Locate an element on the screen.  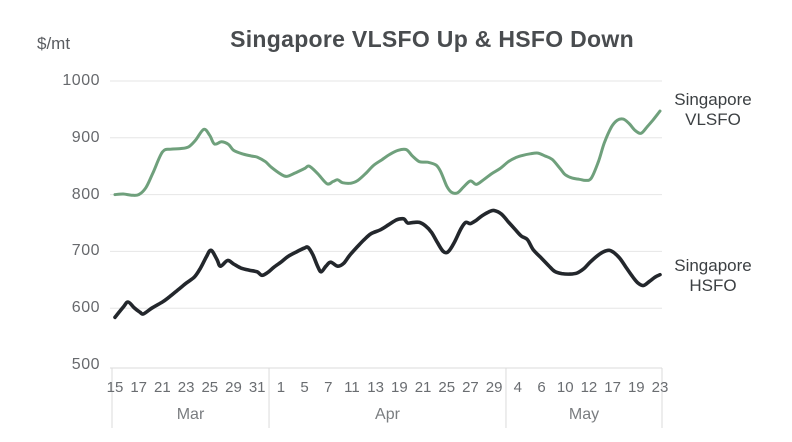
x-tick-label: 13 is located at coordinates (375, 387).